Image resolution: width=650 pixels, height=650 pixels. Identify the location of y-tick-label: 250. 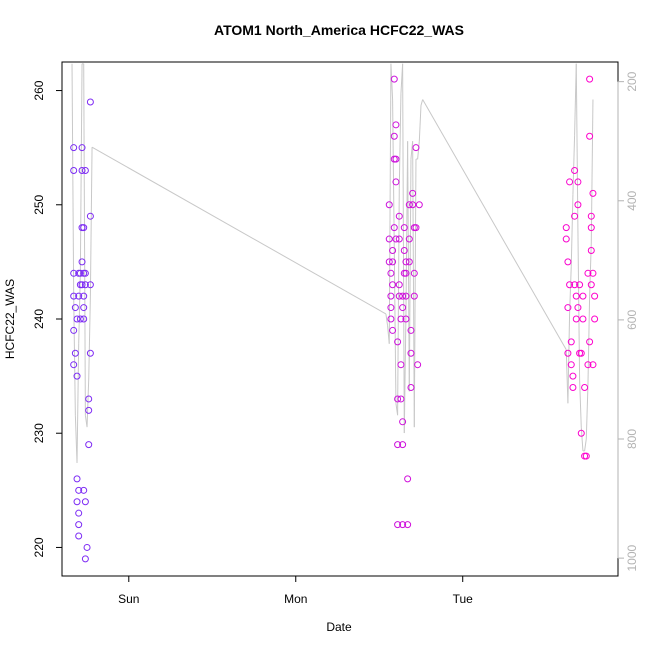
(39, 204).